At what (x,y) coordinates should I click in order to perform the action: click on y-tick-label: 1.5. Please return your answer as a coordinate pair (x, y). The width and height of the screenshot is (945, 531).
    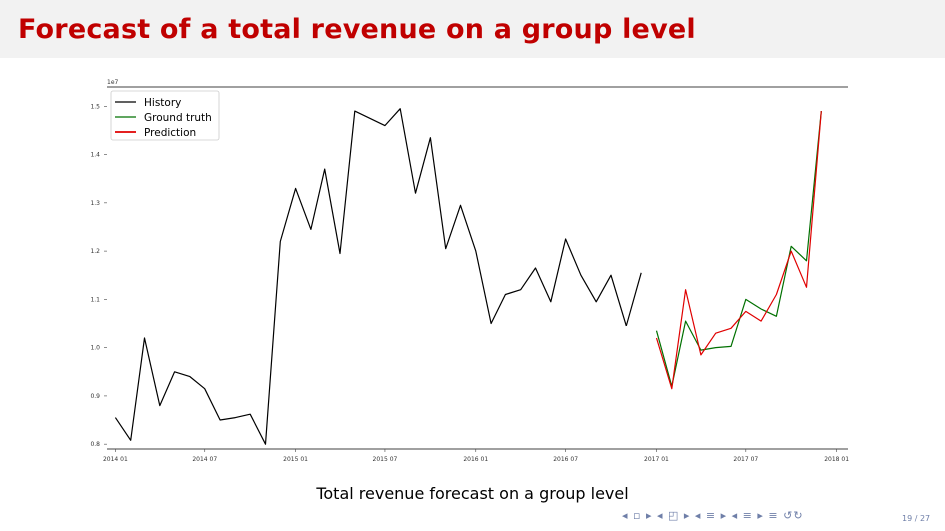
    Looking at the image, I should click on (95, 106).